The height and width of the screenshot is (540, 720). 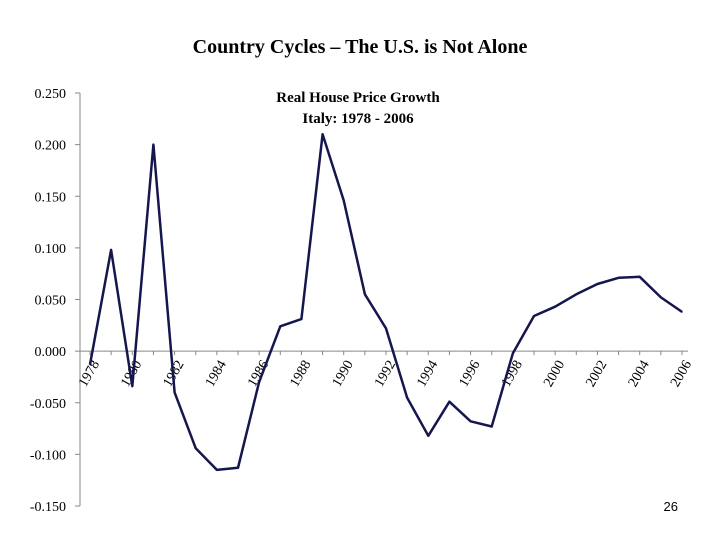 I want to click on y-tick-label: 0.000, so click(x=51, y=352).